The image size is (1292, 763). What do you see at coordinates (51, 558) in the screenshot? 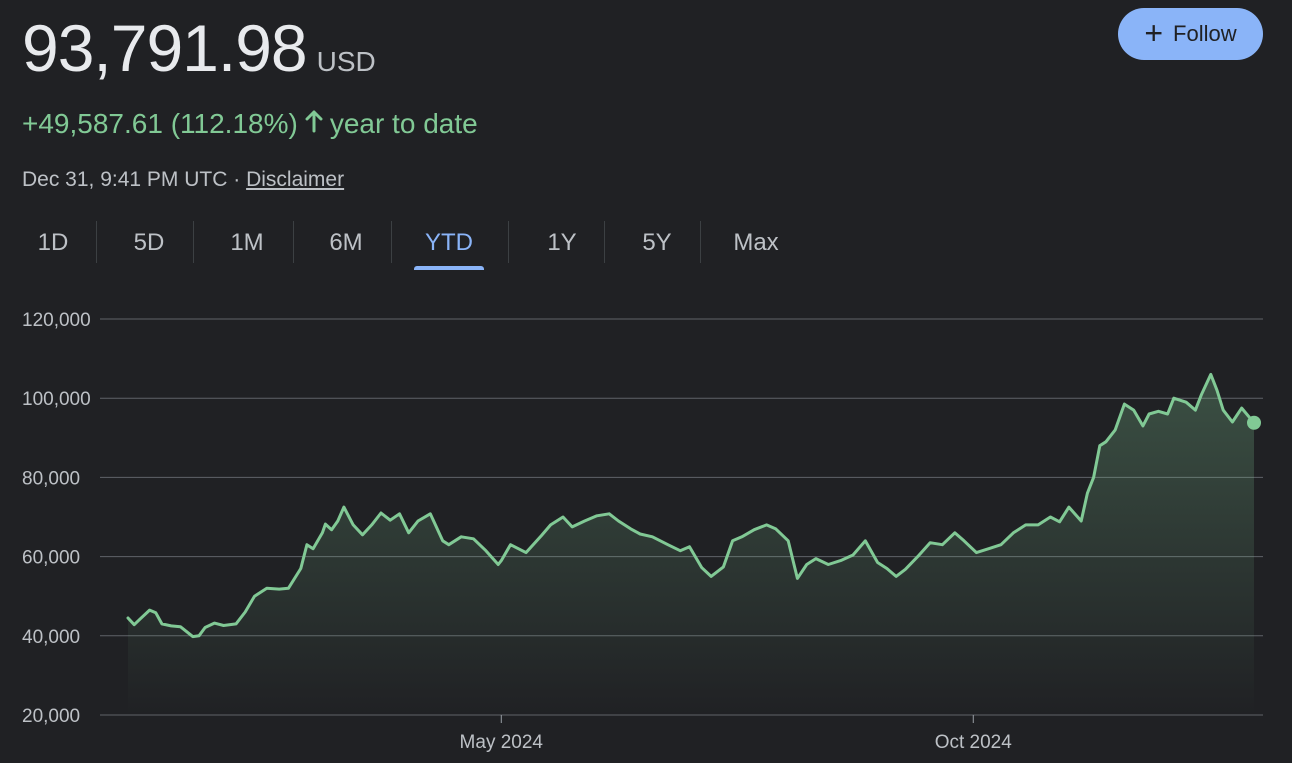
I see `y-tick-label: 60,000` at bounding box center [51, 558].